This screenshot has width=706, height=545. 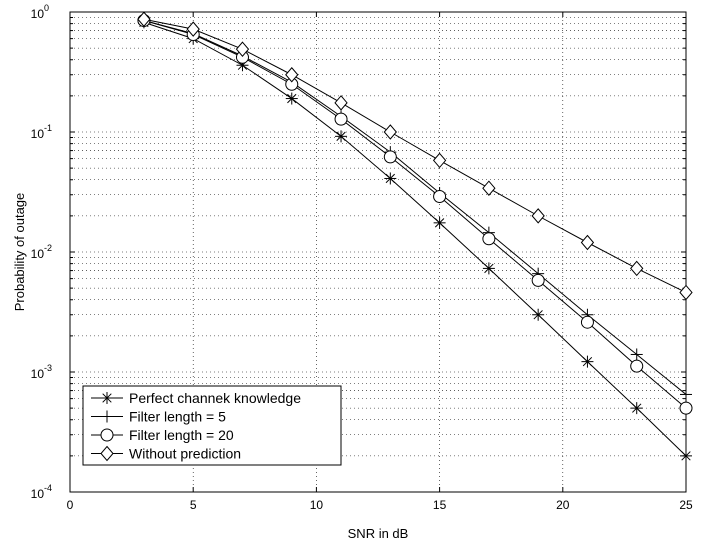 What do you see at coordinates (19, 252) in the screenshot?
I see `y-axis-label: Probability of outage` at bounding box center [19, 252].